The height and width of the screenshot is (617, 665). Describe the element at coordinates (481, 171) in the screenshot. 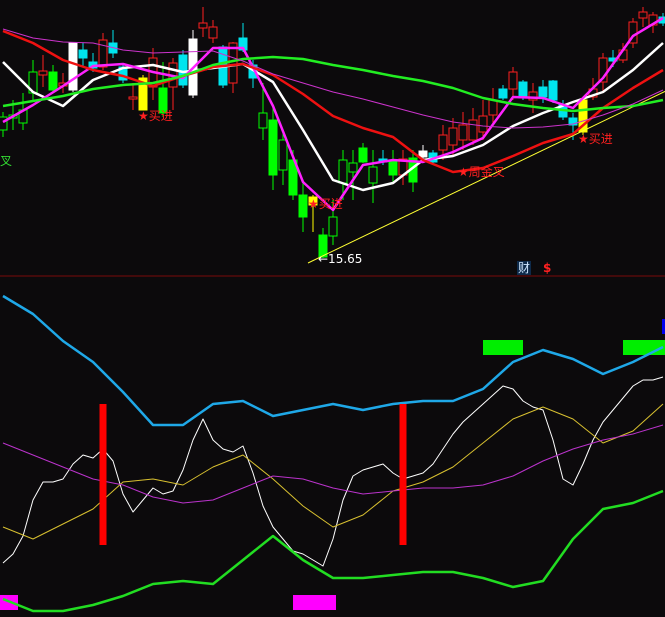

I see `signal-label: ★周金叉` at that location.